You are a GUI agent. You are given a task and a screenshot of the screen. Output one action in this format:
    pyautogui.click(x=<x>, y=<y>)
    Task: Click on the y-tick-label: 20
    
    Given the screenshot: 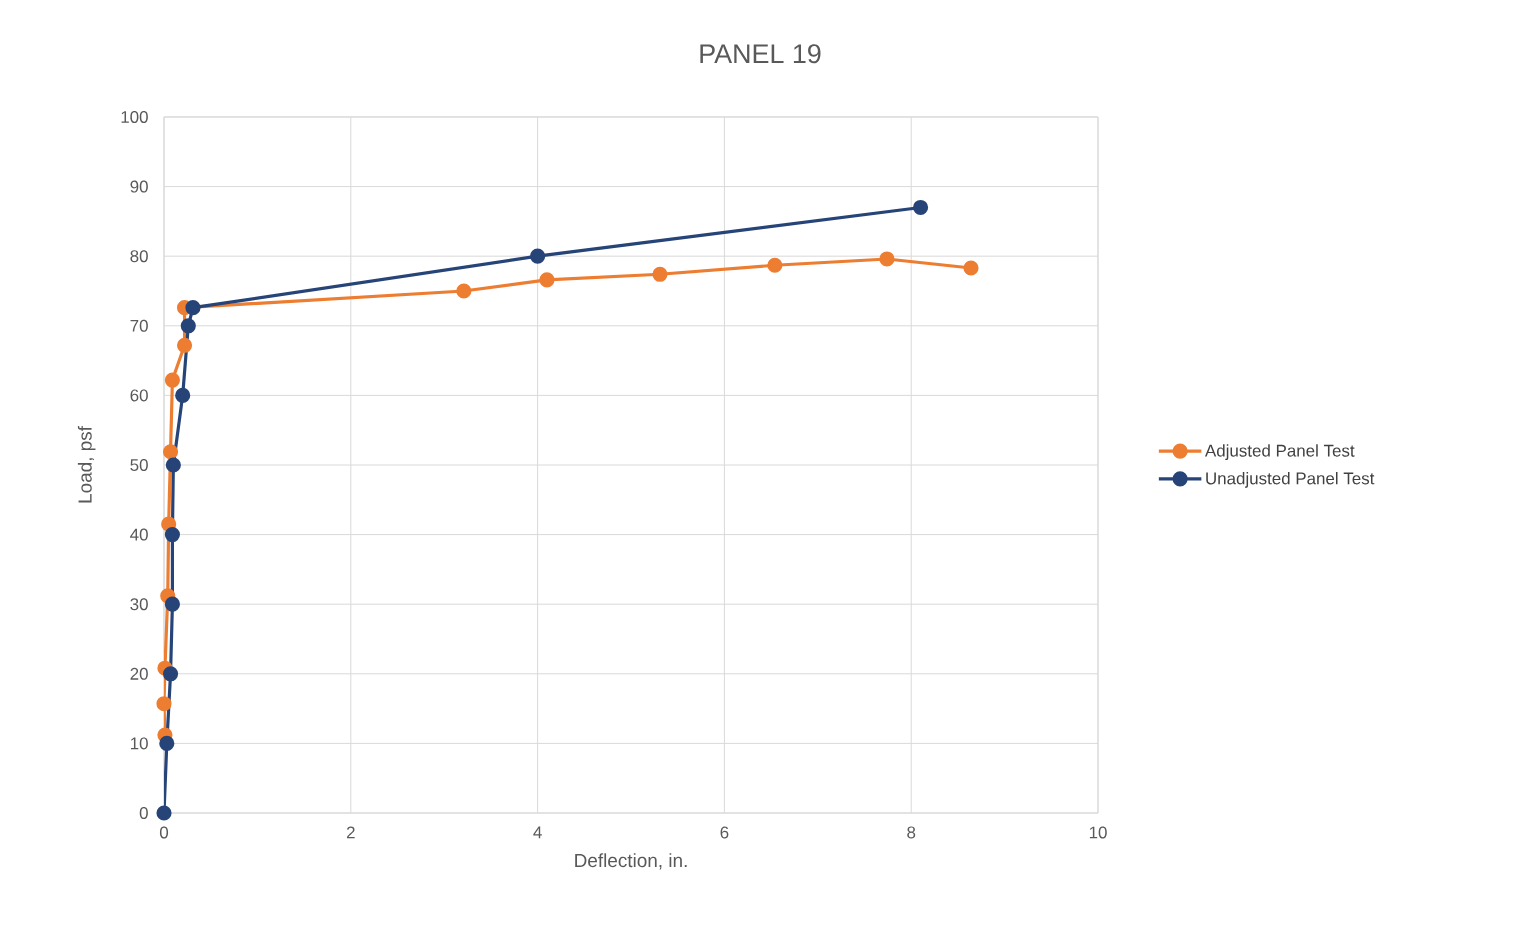 What is the action you would take?
    pyautogui.click(x=139, y=673)
    